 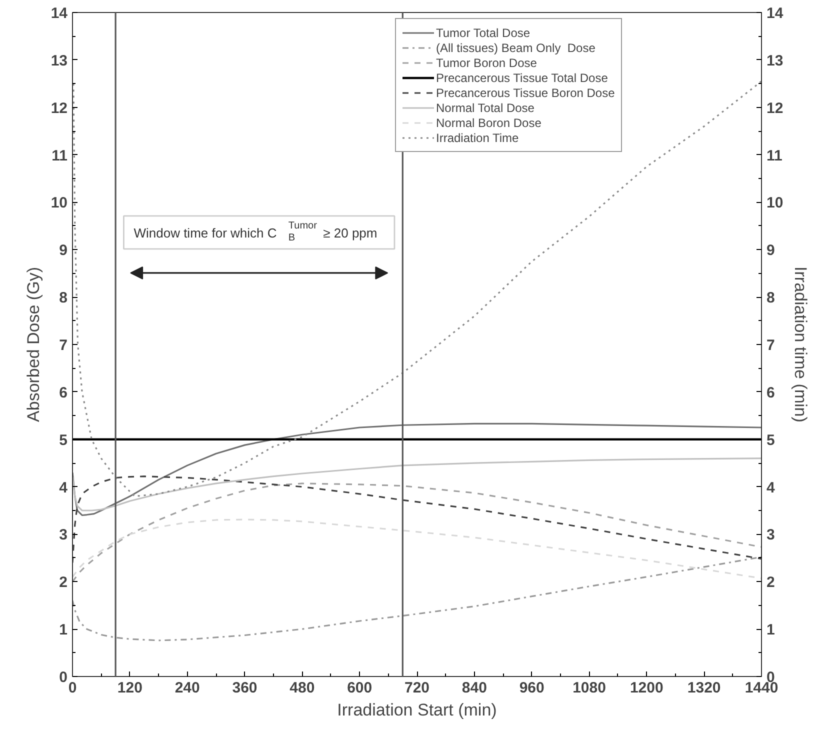 I want to click on x-tick-label: 1320, so click(x=704, y=688).